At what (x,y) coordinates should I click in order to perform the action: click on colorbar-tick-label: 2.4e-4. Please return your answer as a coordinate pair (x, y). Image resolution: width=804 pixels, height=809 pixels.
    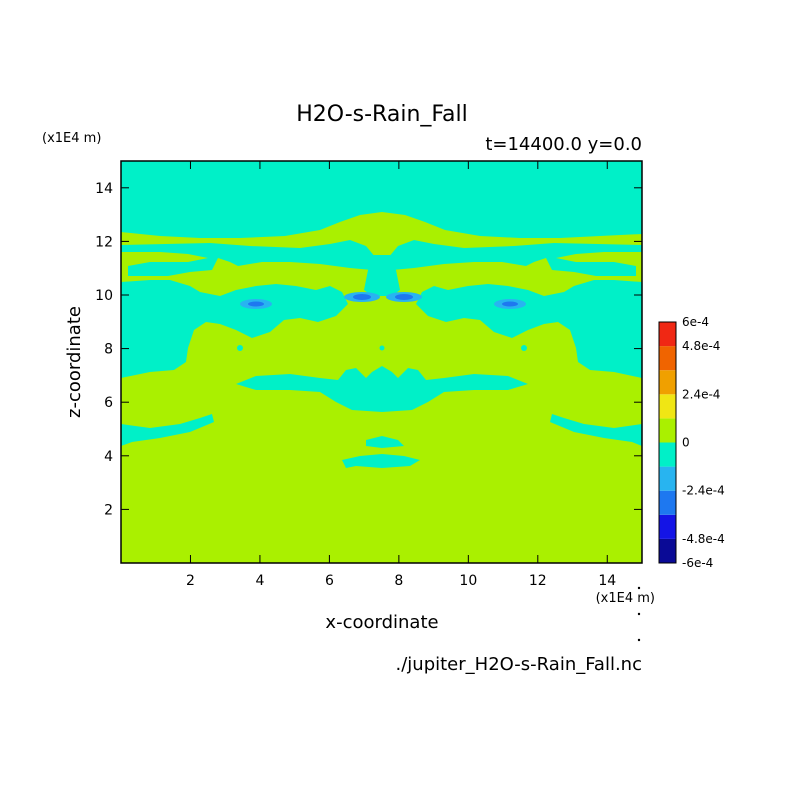
    Looking at the image, I should click on (701, 394).